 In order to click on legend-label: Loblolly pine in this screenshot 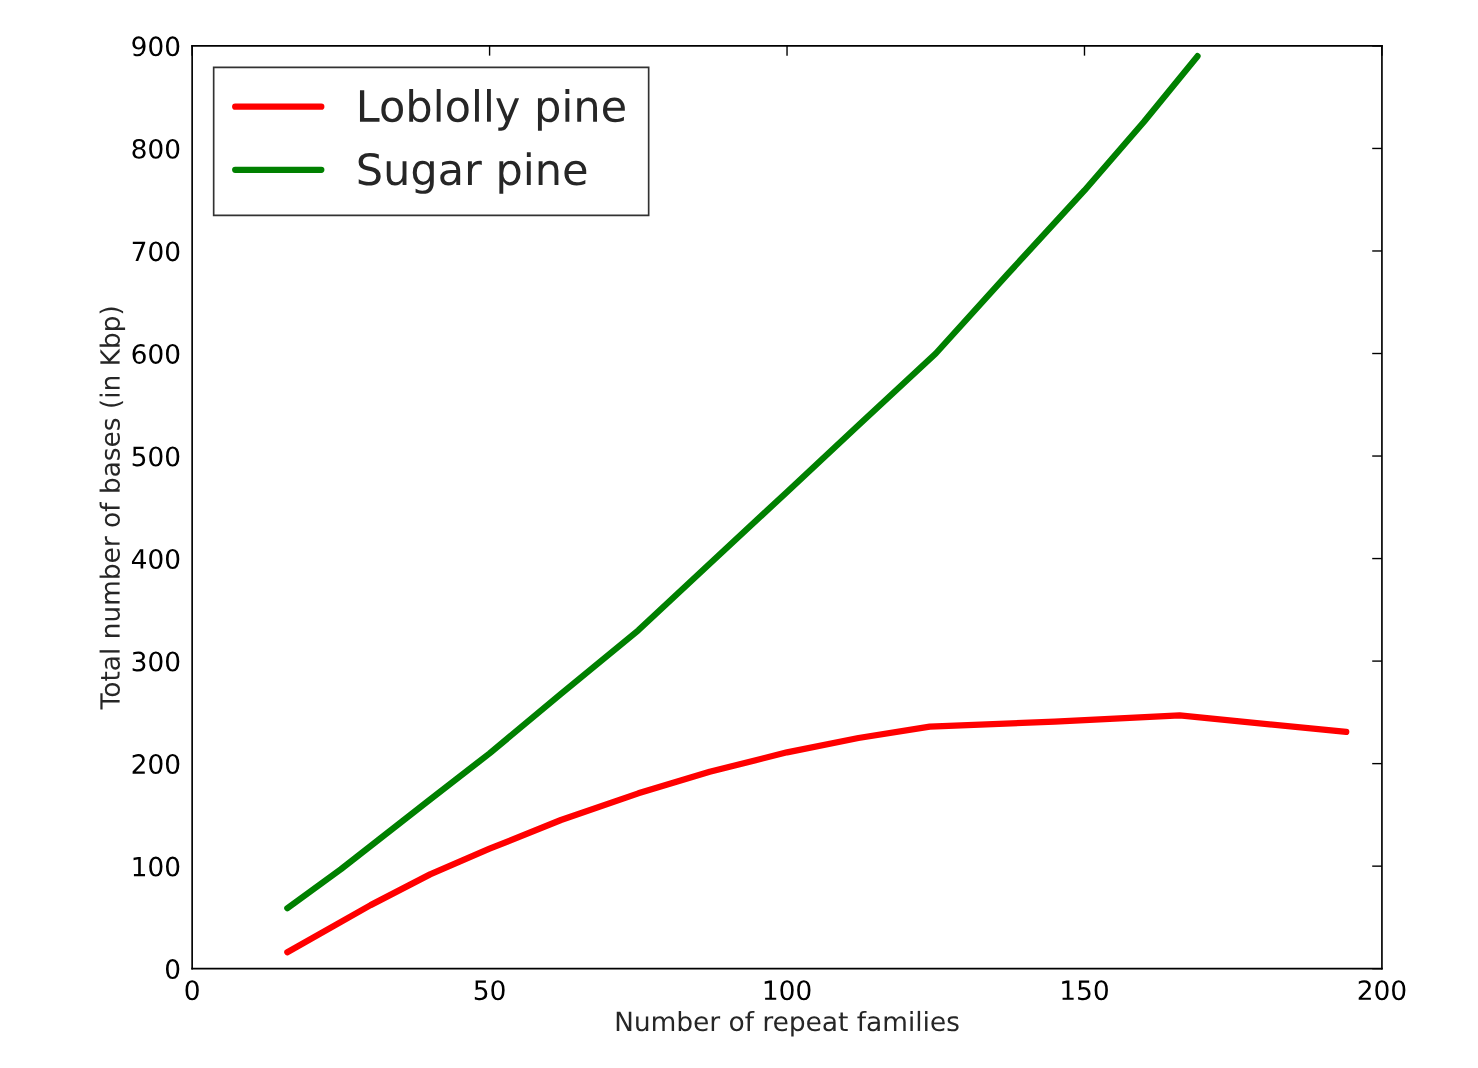, I will do `click(492, 109)`.